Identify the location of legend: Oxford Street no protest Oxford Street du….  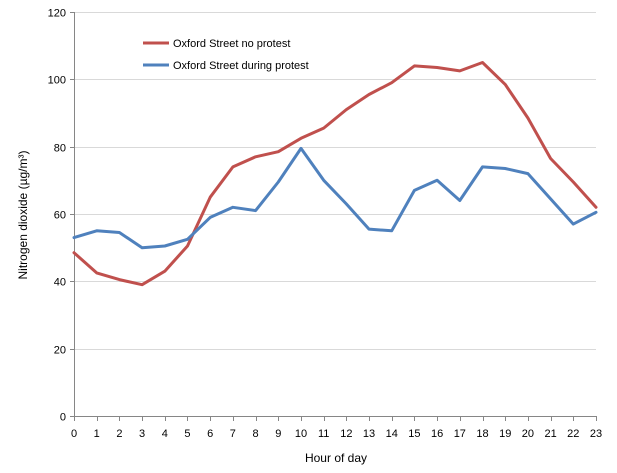
(226, 55).